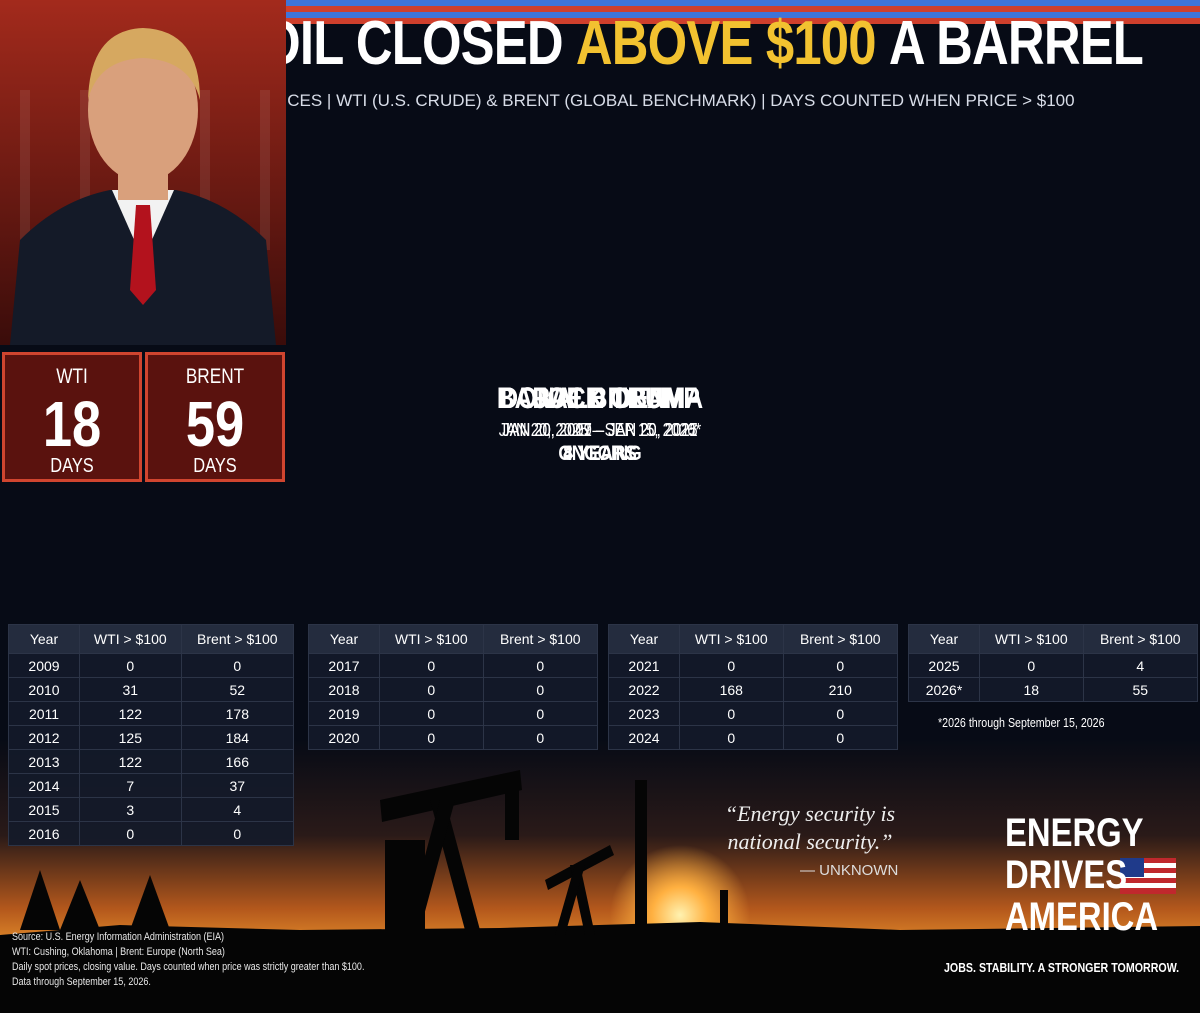  What do you see at coordinates (44, 665) in the screenshot?
I see `table-cell: 2009` at bounding box center [44, 665].